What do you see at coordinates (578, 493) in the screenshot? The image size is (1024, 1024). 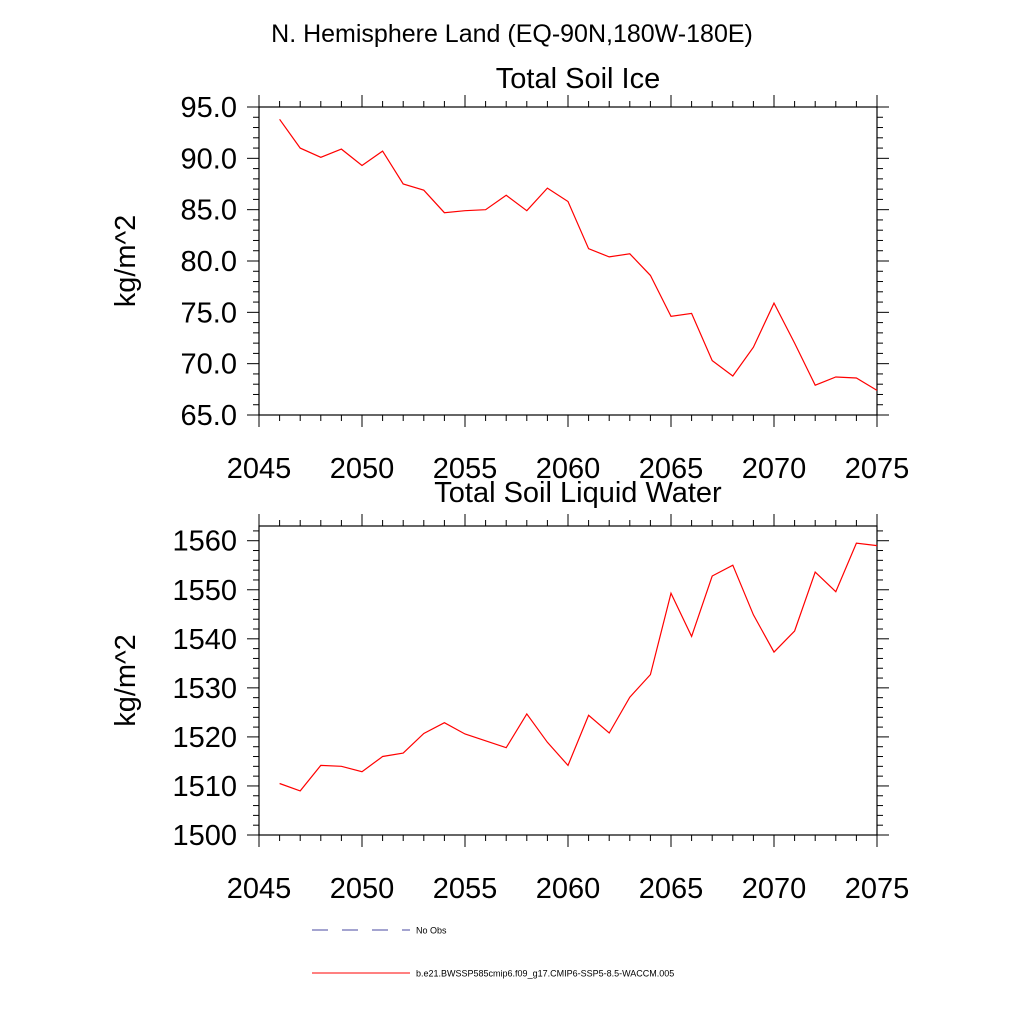 I see `chart-title: Total Soil Liquid Water` at bounding box center [578, 493].